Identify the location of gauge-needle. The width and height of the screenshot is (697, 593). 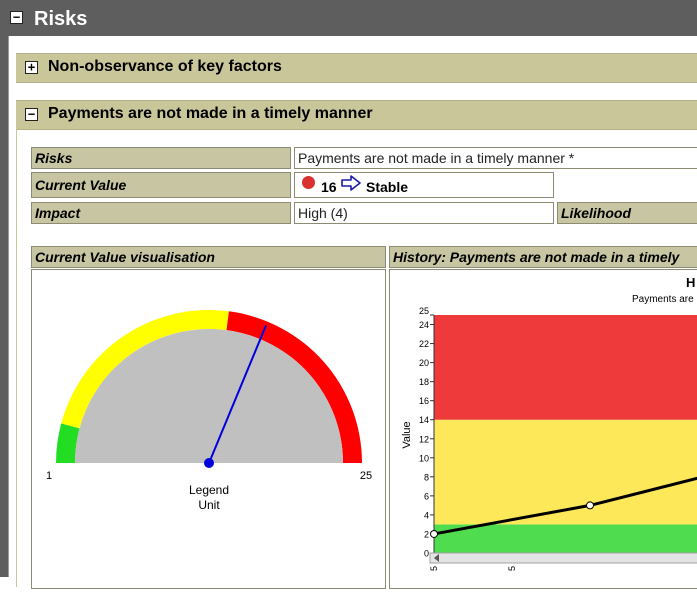
(237, 394).